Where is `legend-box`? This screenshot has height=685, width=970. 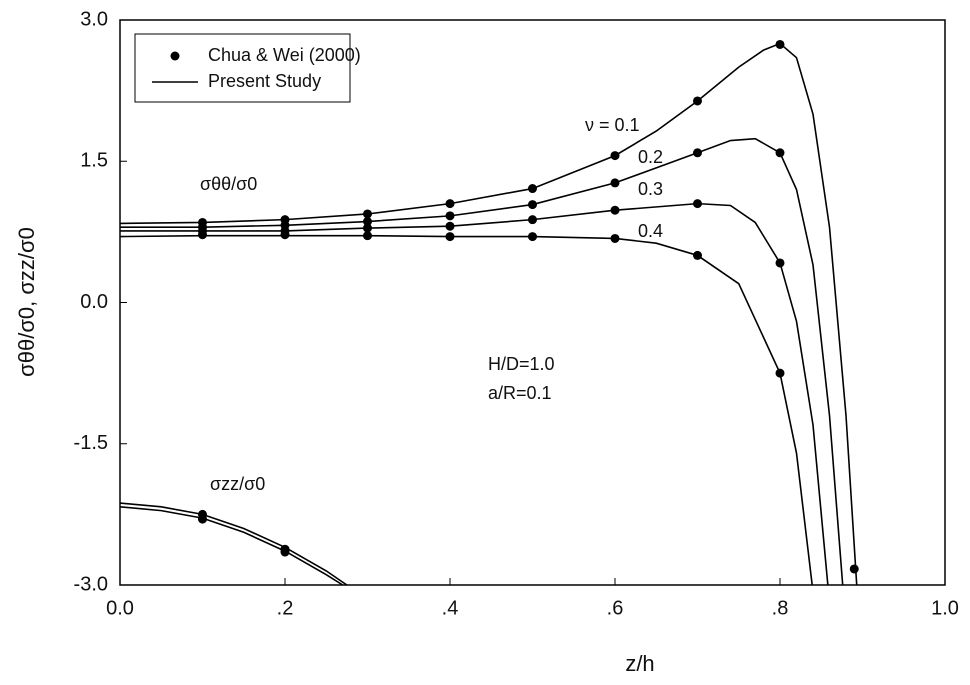
legend-box is located at coordinates (242, 68).